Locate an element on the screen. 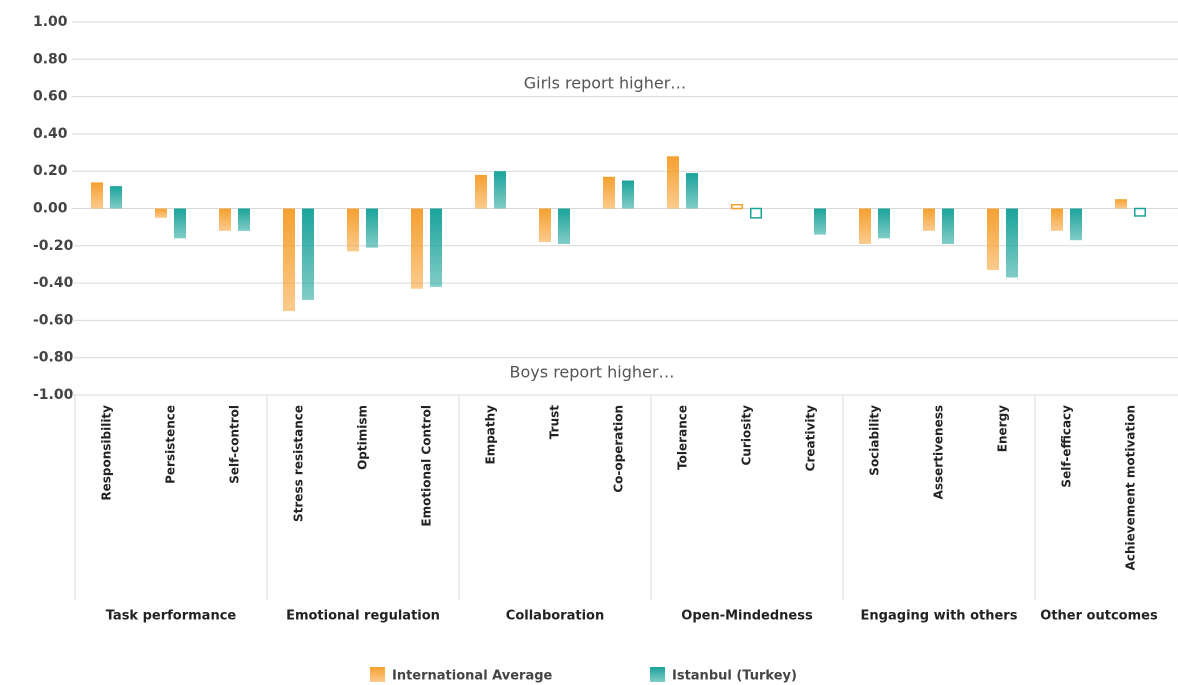 This screenshot has width=1178, height=685. x-tick-label: Responsibility is located at coordinates (107, 453).